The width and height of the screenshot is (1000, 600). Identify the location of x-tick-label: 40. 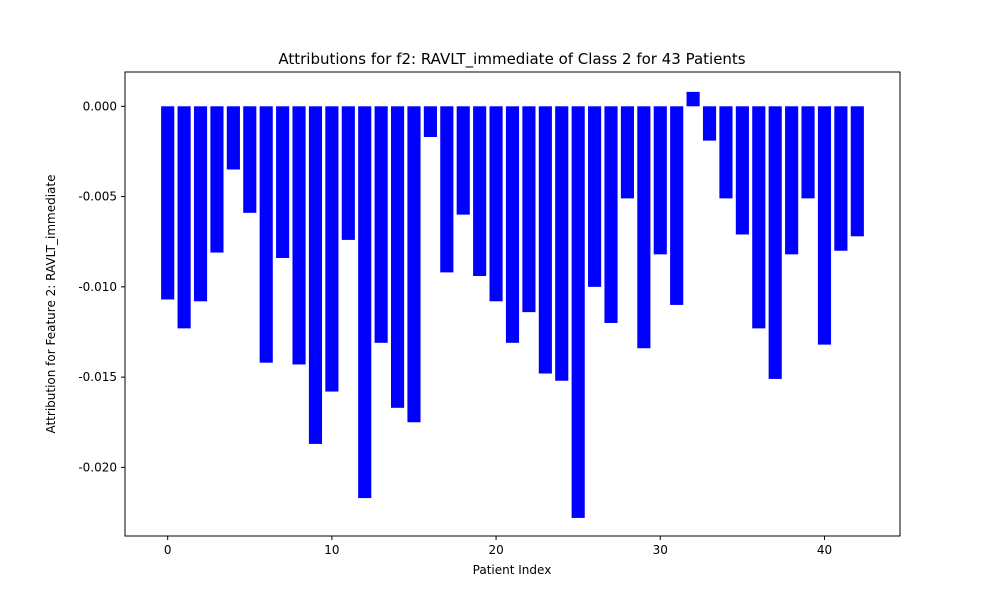
(824, 550).